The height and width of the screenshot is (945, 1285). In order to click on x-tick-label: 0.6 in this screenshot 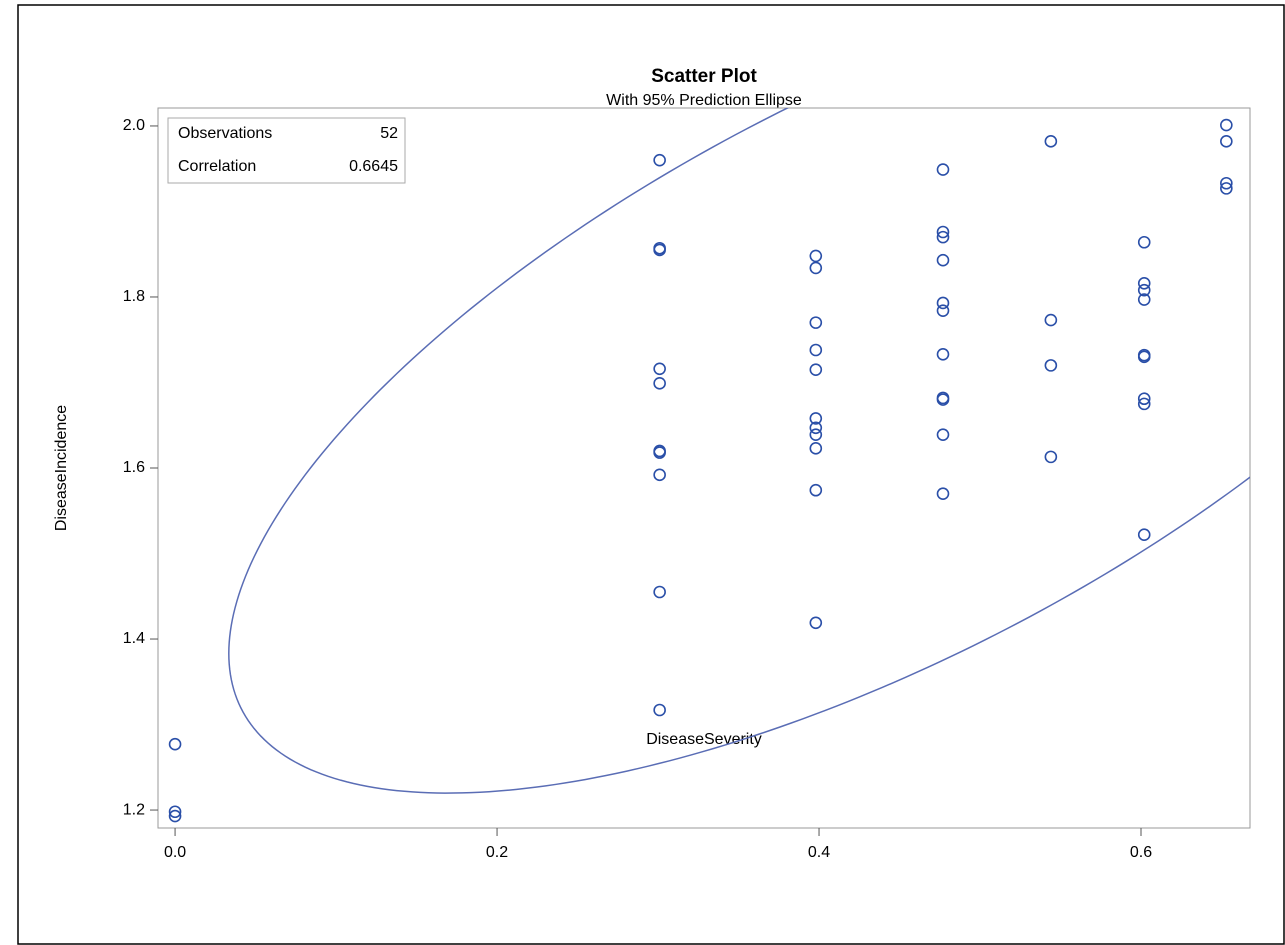, I will do `click(1141, 852)`.